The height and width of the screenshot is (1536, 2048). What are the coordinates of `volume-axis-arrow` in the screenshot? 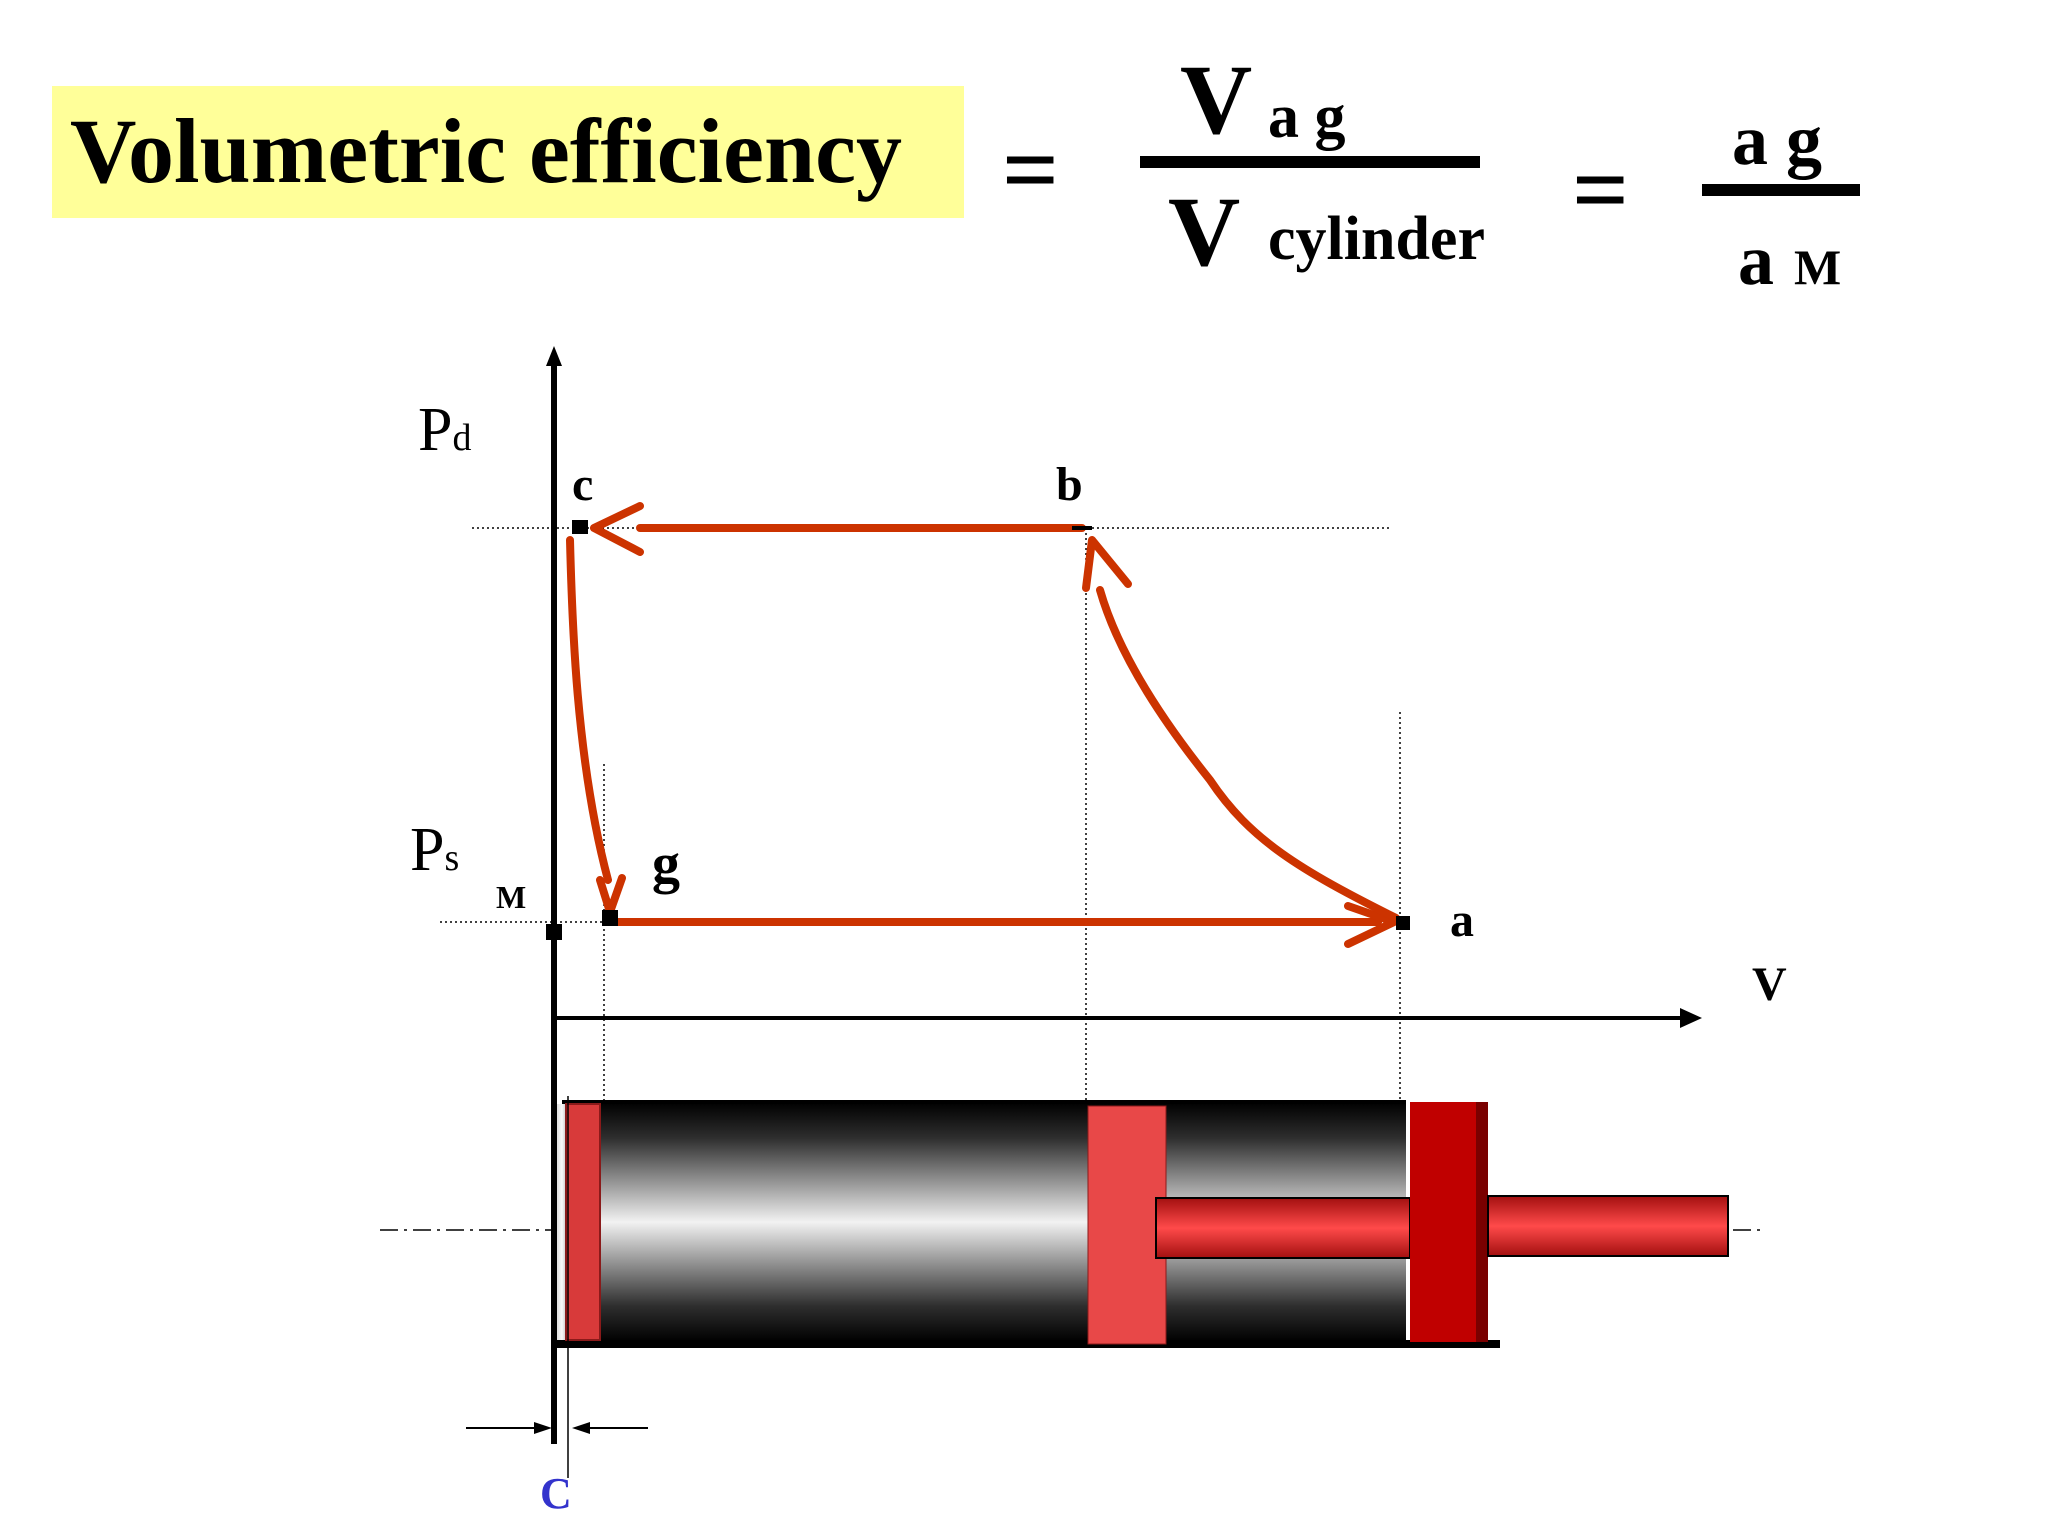 It's located at (1691, 1018).